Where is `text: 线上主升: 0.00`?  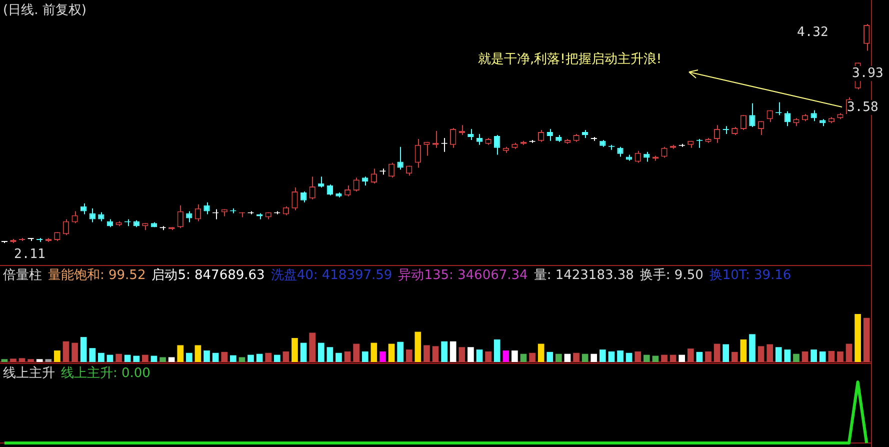 text: 线上主升: 0.00 is located at coordinates (105, 373).